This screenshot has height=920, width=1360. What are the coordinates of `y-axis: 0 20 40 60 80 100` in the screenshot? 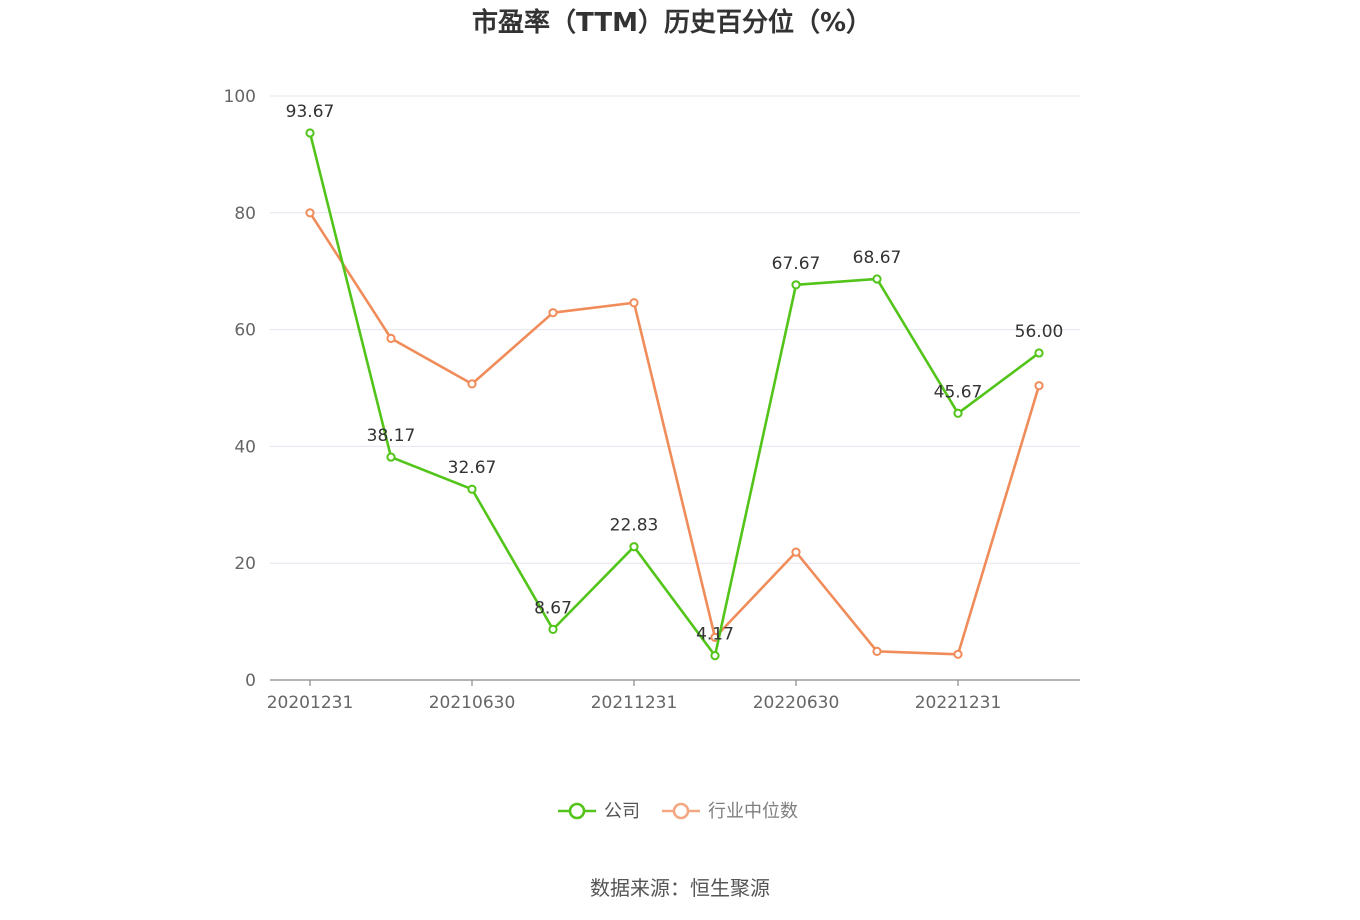 It's located at (240, 389).